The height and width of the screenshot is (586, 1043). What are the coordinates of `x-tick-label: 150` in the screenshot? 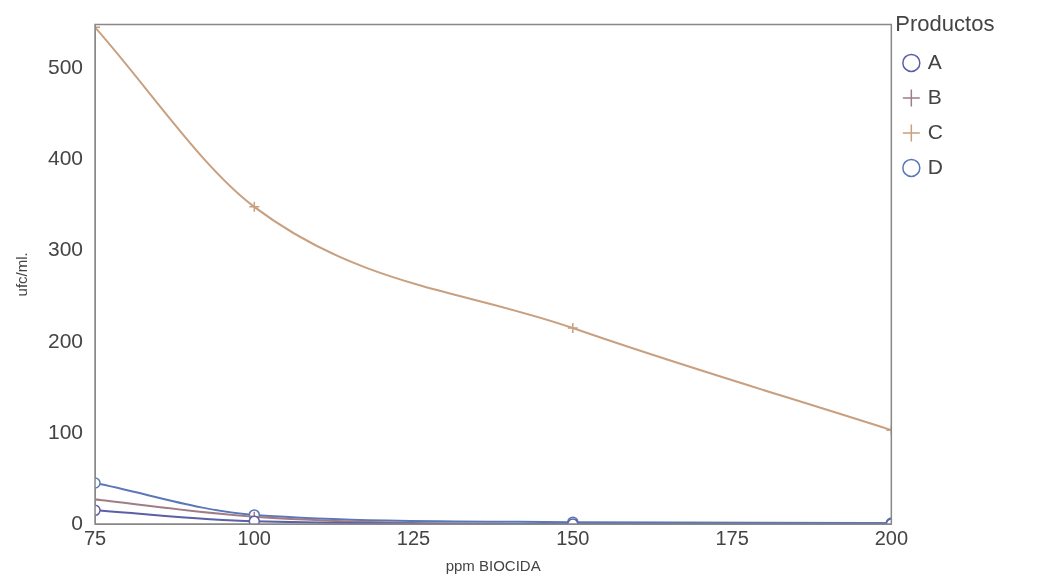 It's located at (573, 537).